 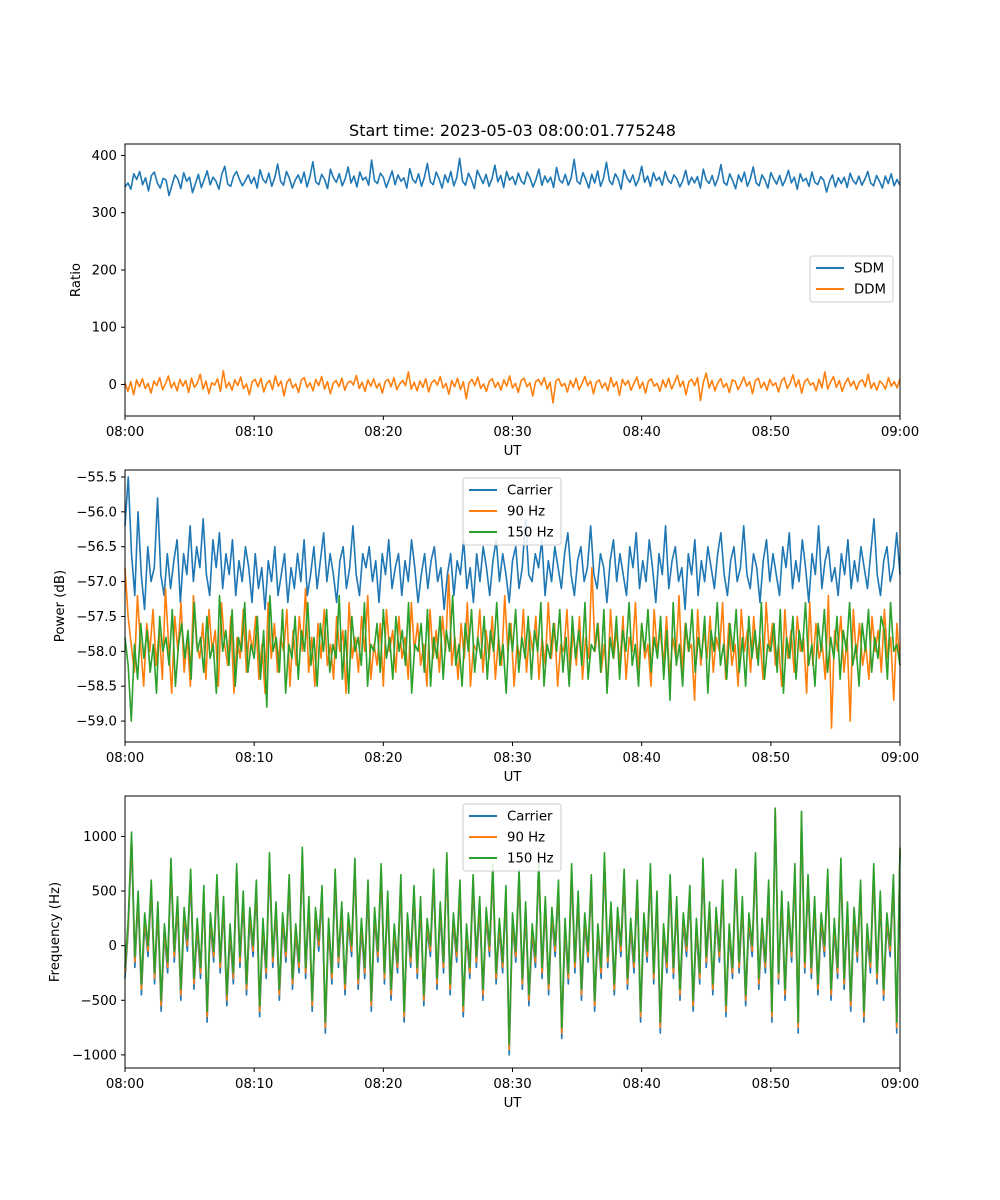 I want to click on y-axis-label: Power (dB), so click(x=60, y=606).